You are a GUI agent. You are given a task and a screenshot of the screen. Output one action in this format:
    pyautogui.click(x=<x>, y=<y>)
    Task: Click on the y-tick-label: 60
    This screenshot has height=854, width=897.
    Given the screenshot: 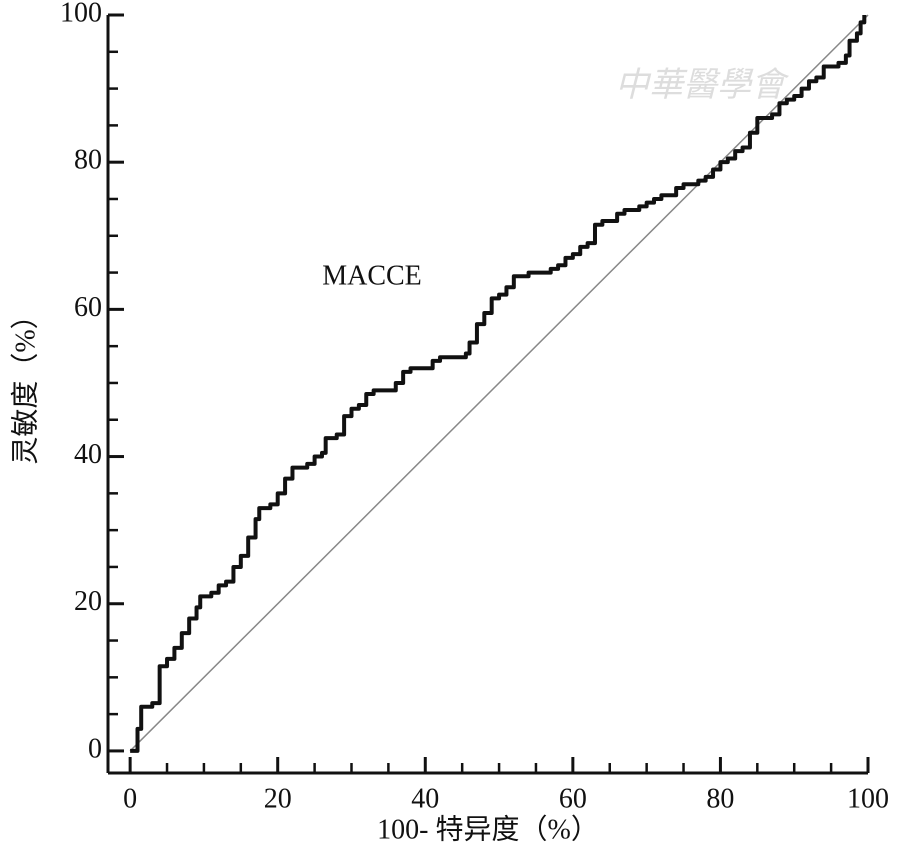 What is the action you would take?
    pyautogui.click(x=88, y=307)
    